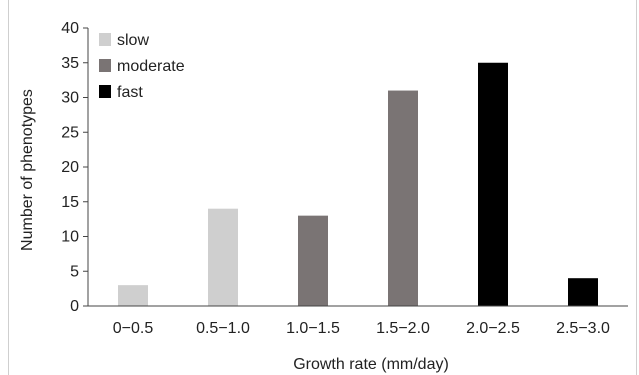 The height and width of the screenshot is (375, 639). What do you see at coordinates (583, 328) in the screenshot?
I see `x-tick-label: 2.5−3.0` at bounding box center [583, 328].